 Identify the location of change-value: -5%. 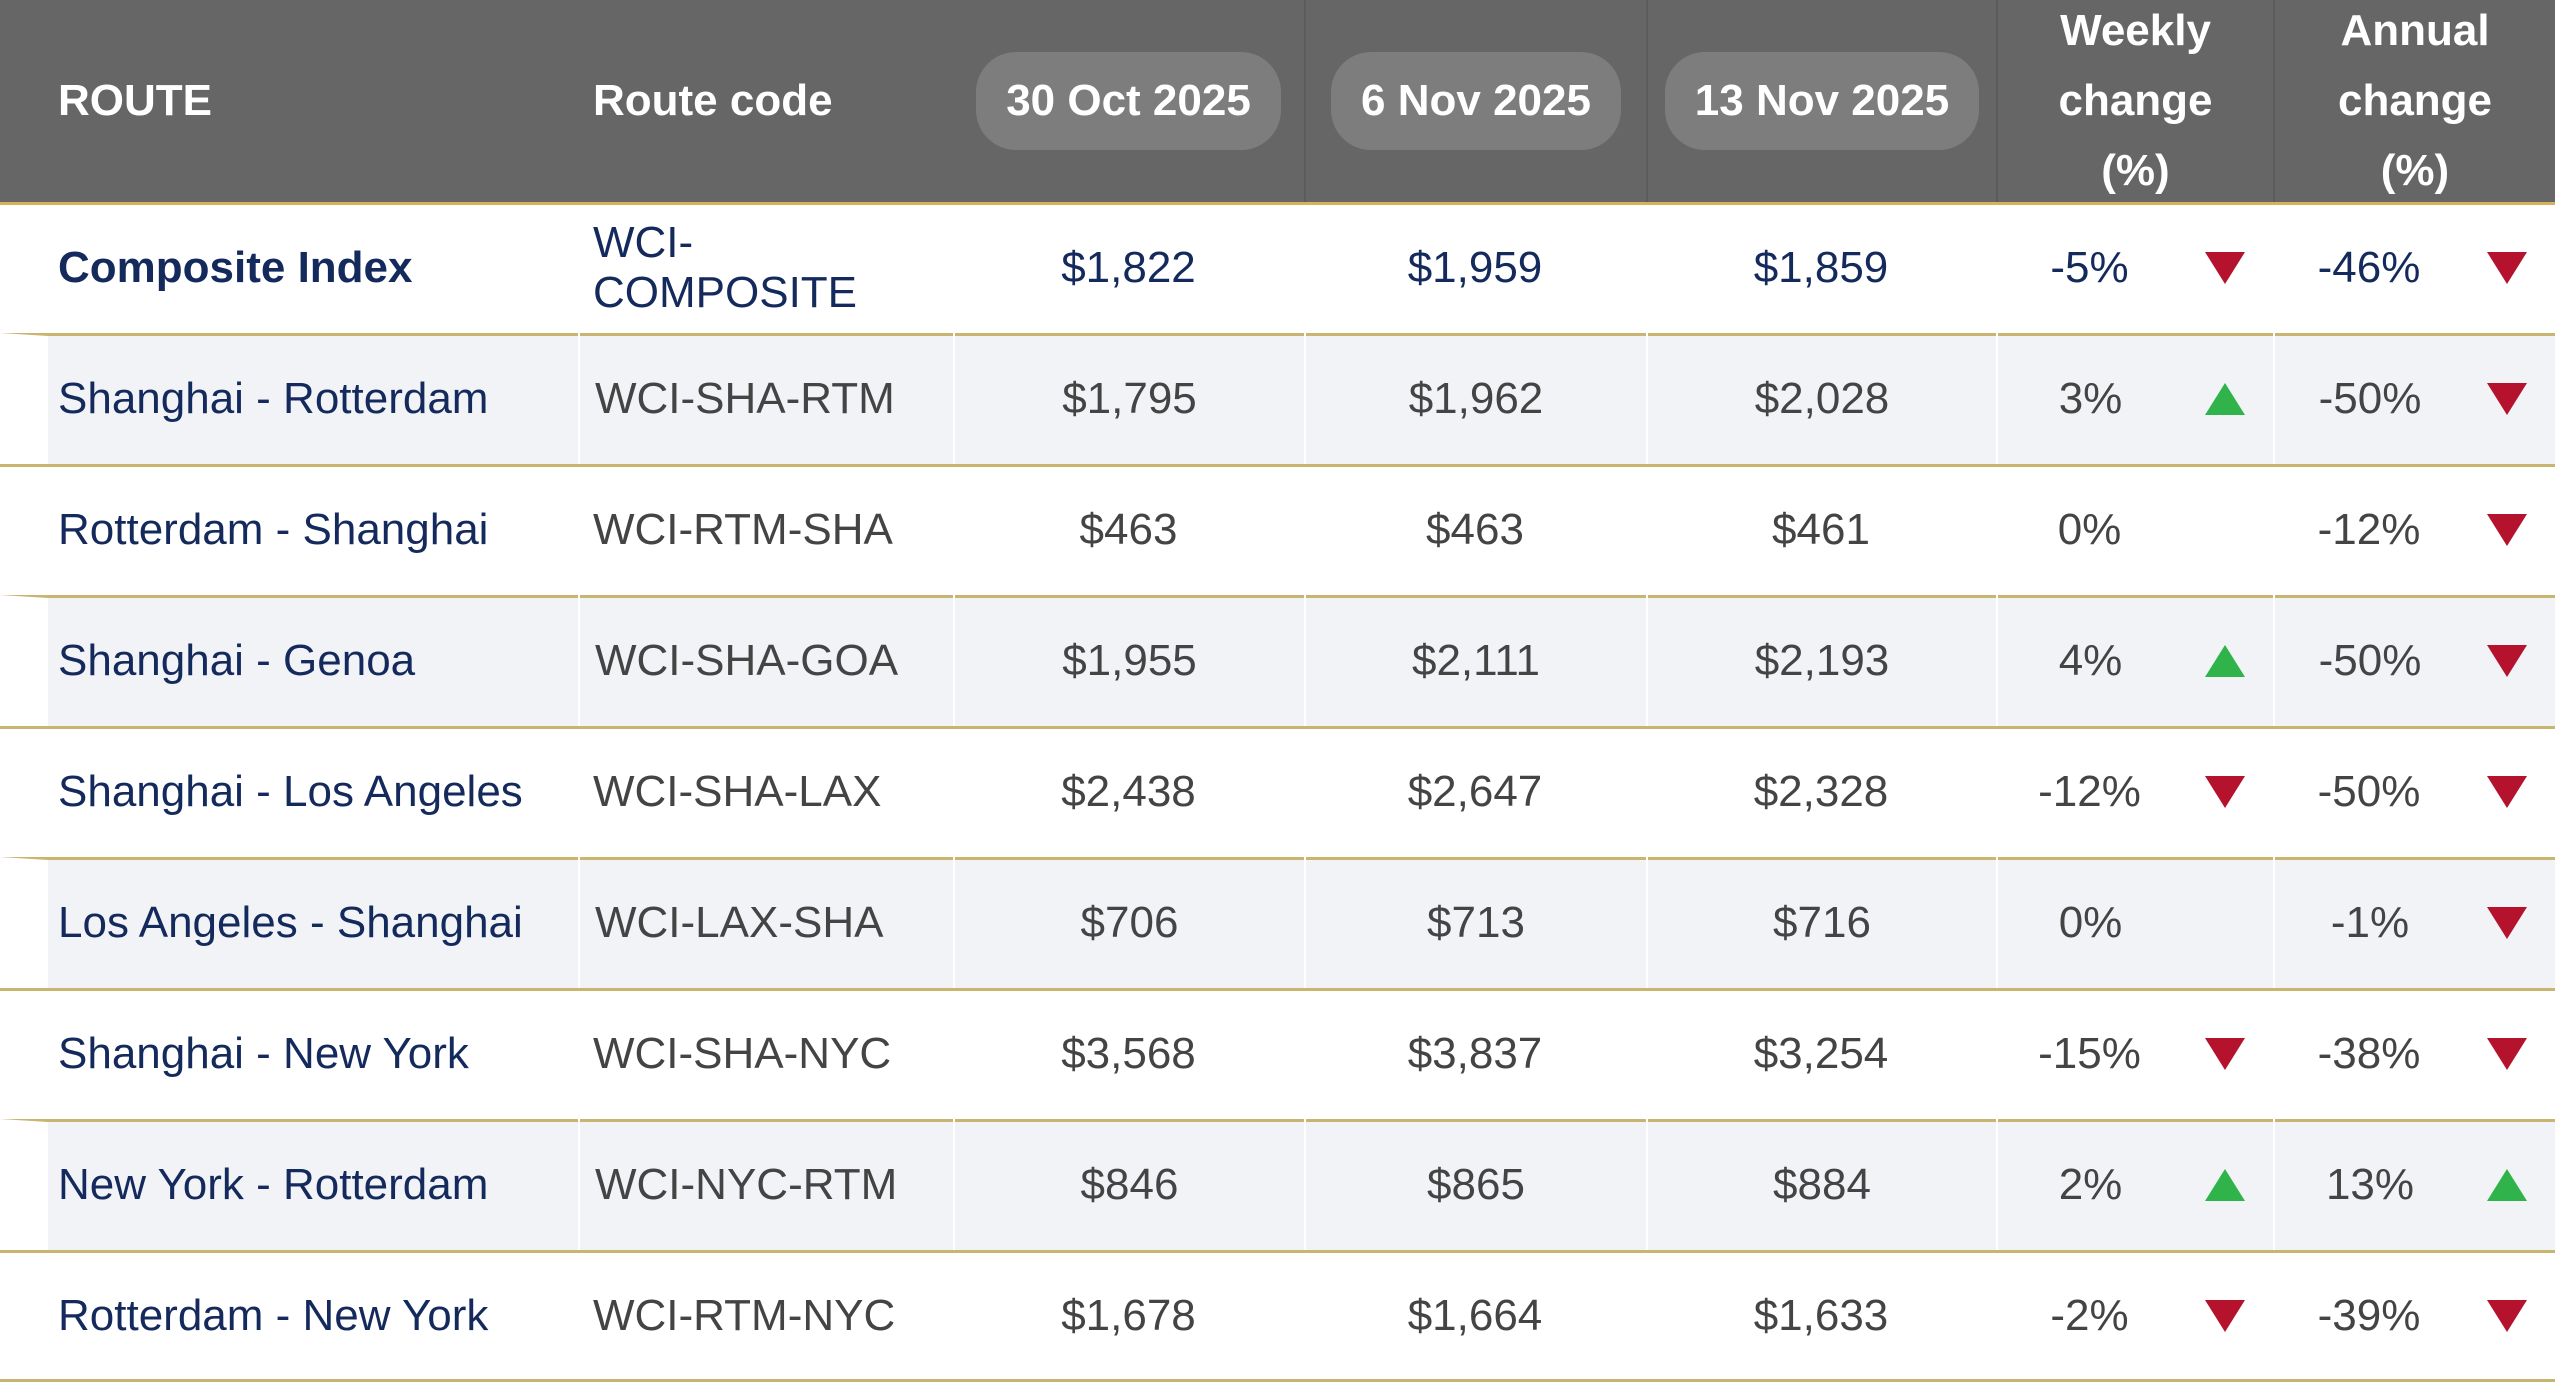
(2089, 267).